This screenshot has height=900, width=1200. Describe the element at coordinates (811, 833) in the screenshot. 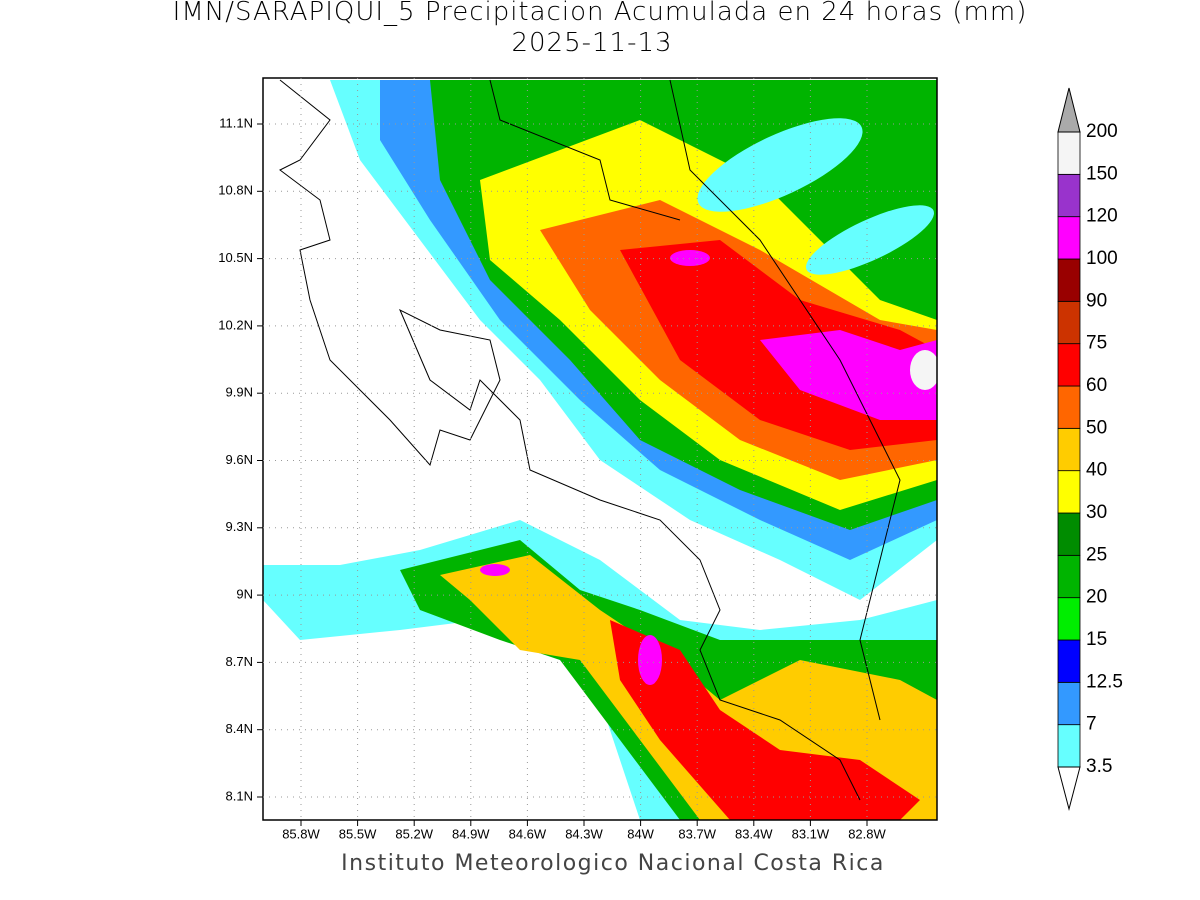

I see `lon-tick-label: 83.1W` at that location.